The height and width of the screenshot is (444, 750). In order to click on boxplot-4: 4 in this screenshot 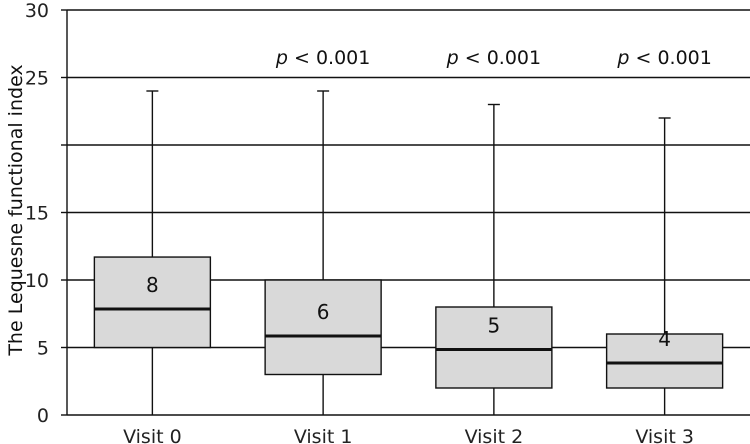, I will do `click(664, 266)`.